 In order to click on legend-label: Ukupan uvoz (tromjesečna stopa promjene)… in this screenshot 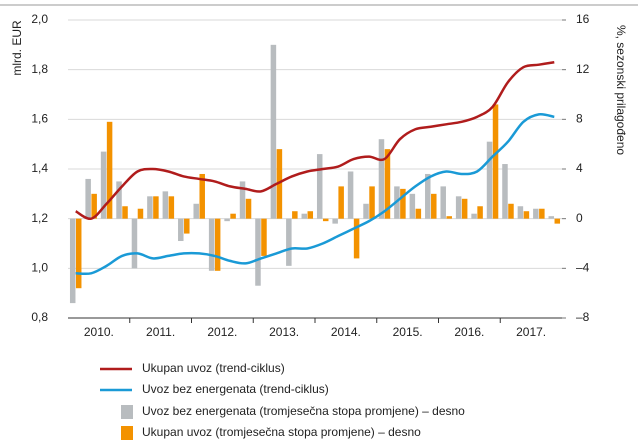, I will do `click(281, 432)`.